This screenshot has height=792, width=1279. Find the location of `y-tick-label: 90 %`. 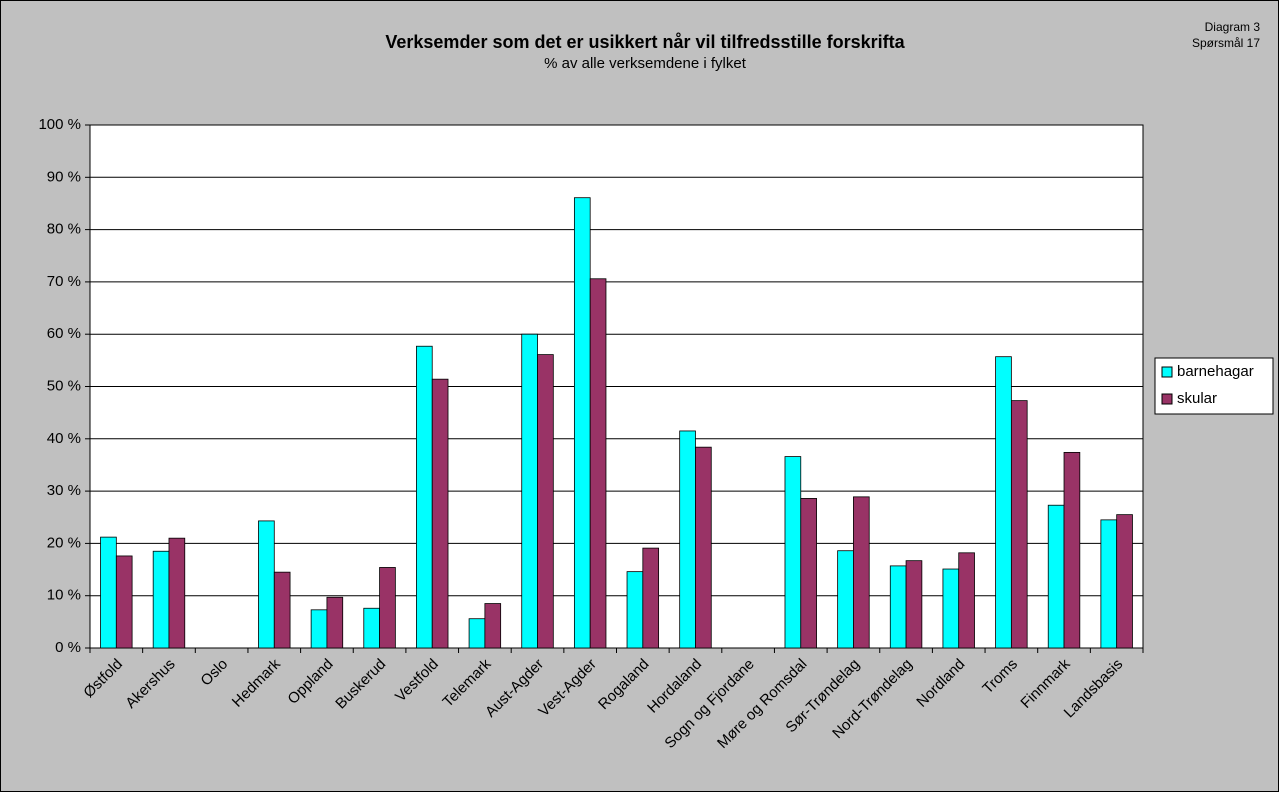

y-tick-label: 90 % is located at coordinates (64, 176).